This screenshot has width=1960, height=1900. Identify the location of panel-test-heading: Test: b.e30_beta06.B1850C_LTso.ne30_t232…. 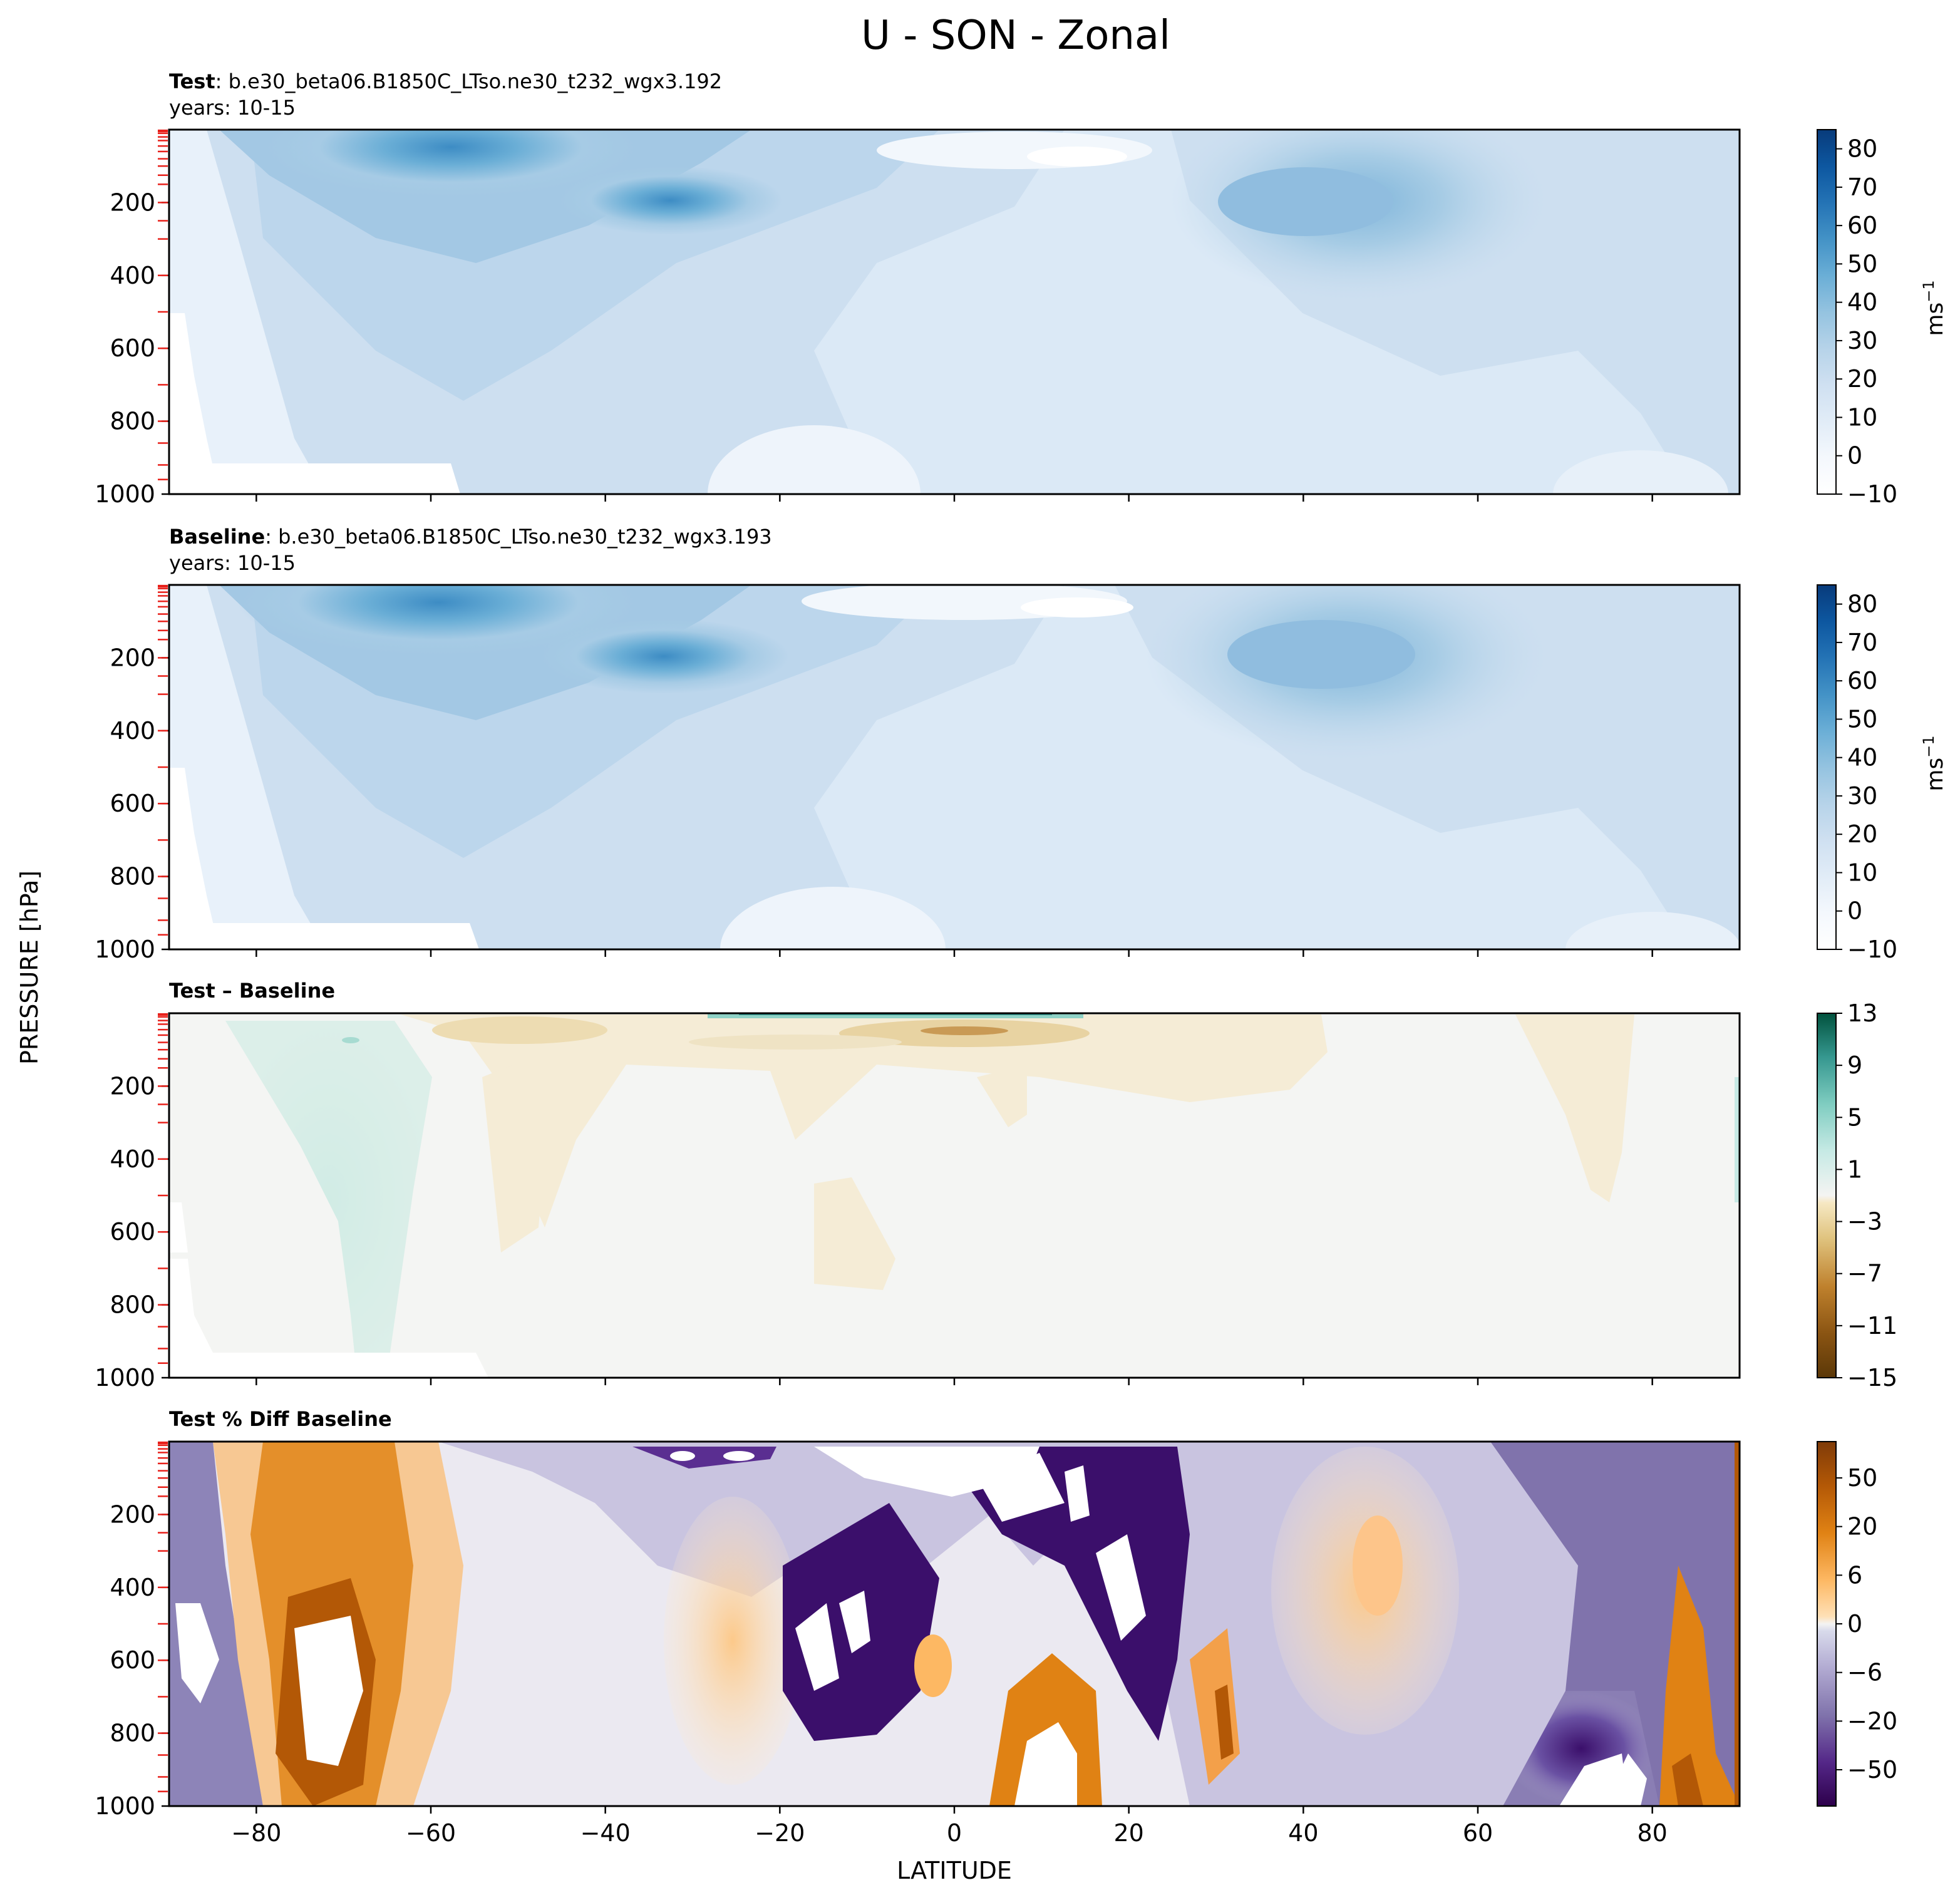
(445, 81).